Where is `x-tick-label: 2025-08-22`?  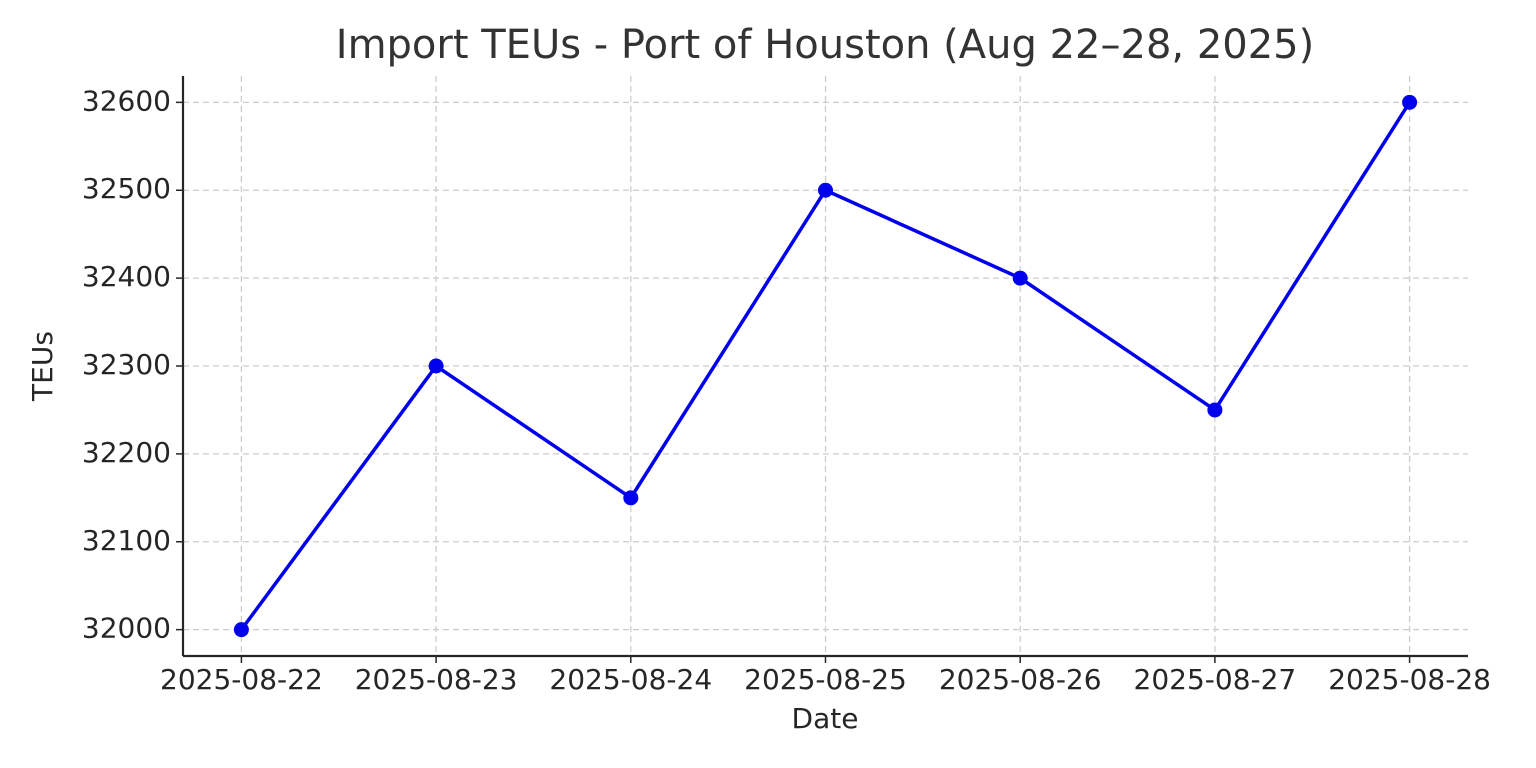 x-tick-label: 2025-08-22 is located at coordinates (241, 679).